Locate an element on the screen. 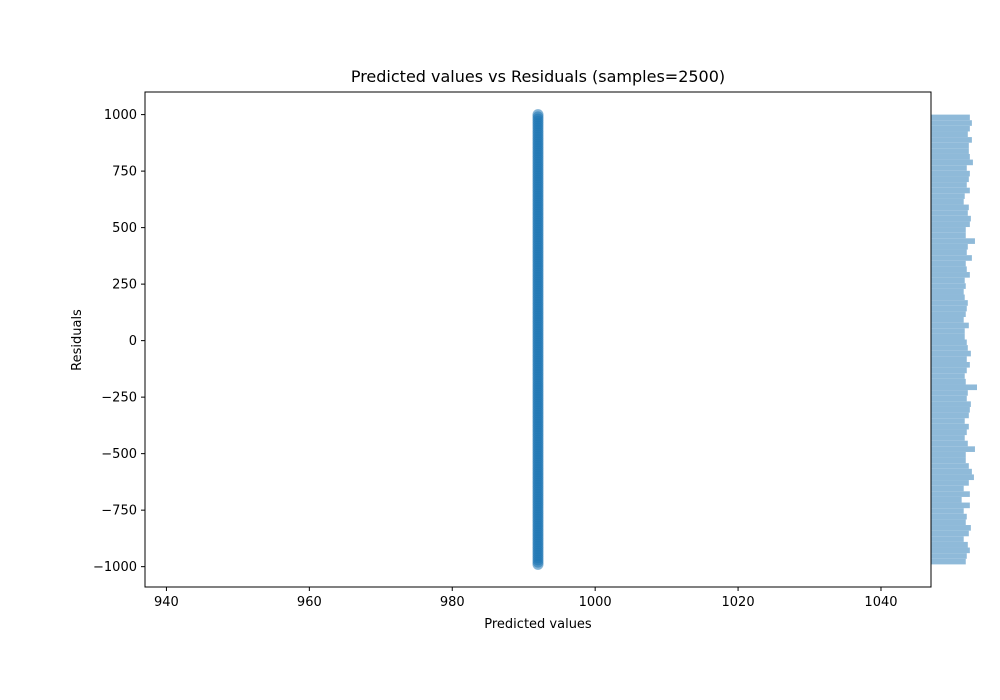 Image resolution: width=1000 pixels, height=700 pixels. scatter-points is located at coordinates (538, 339).